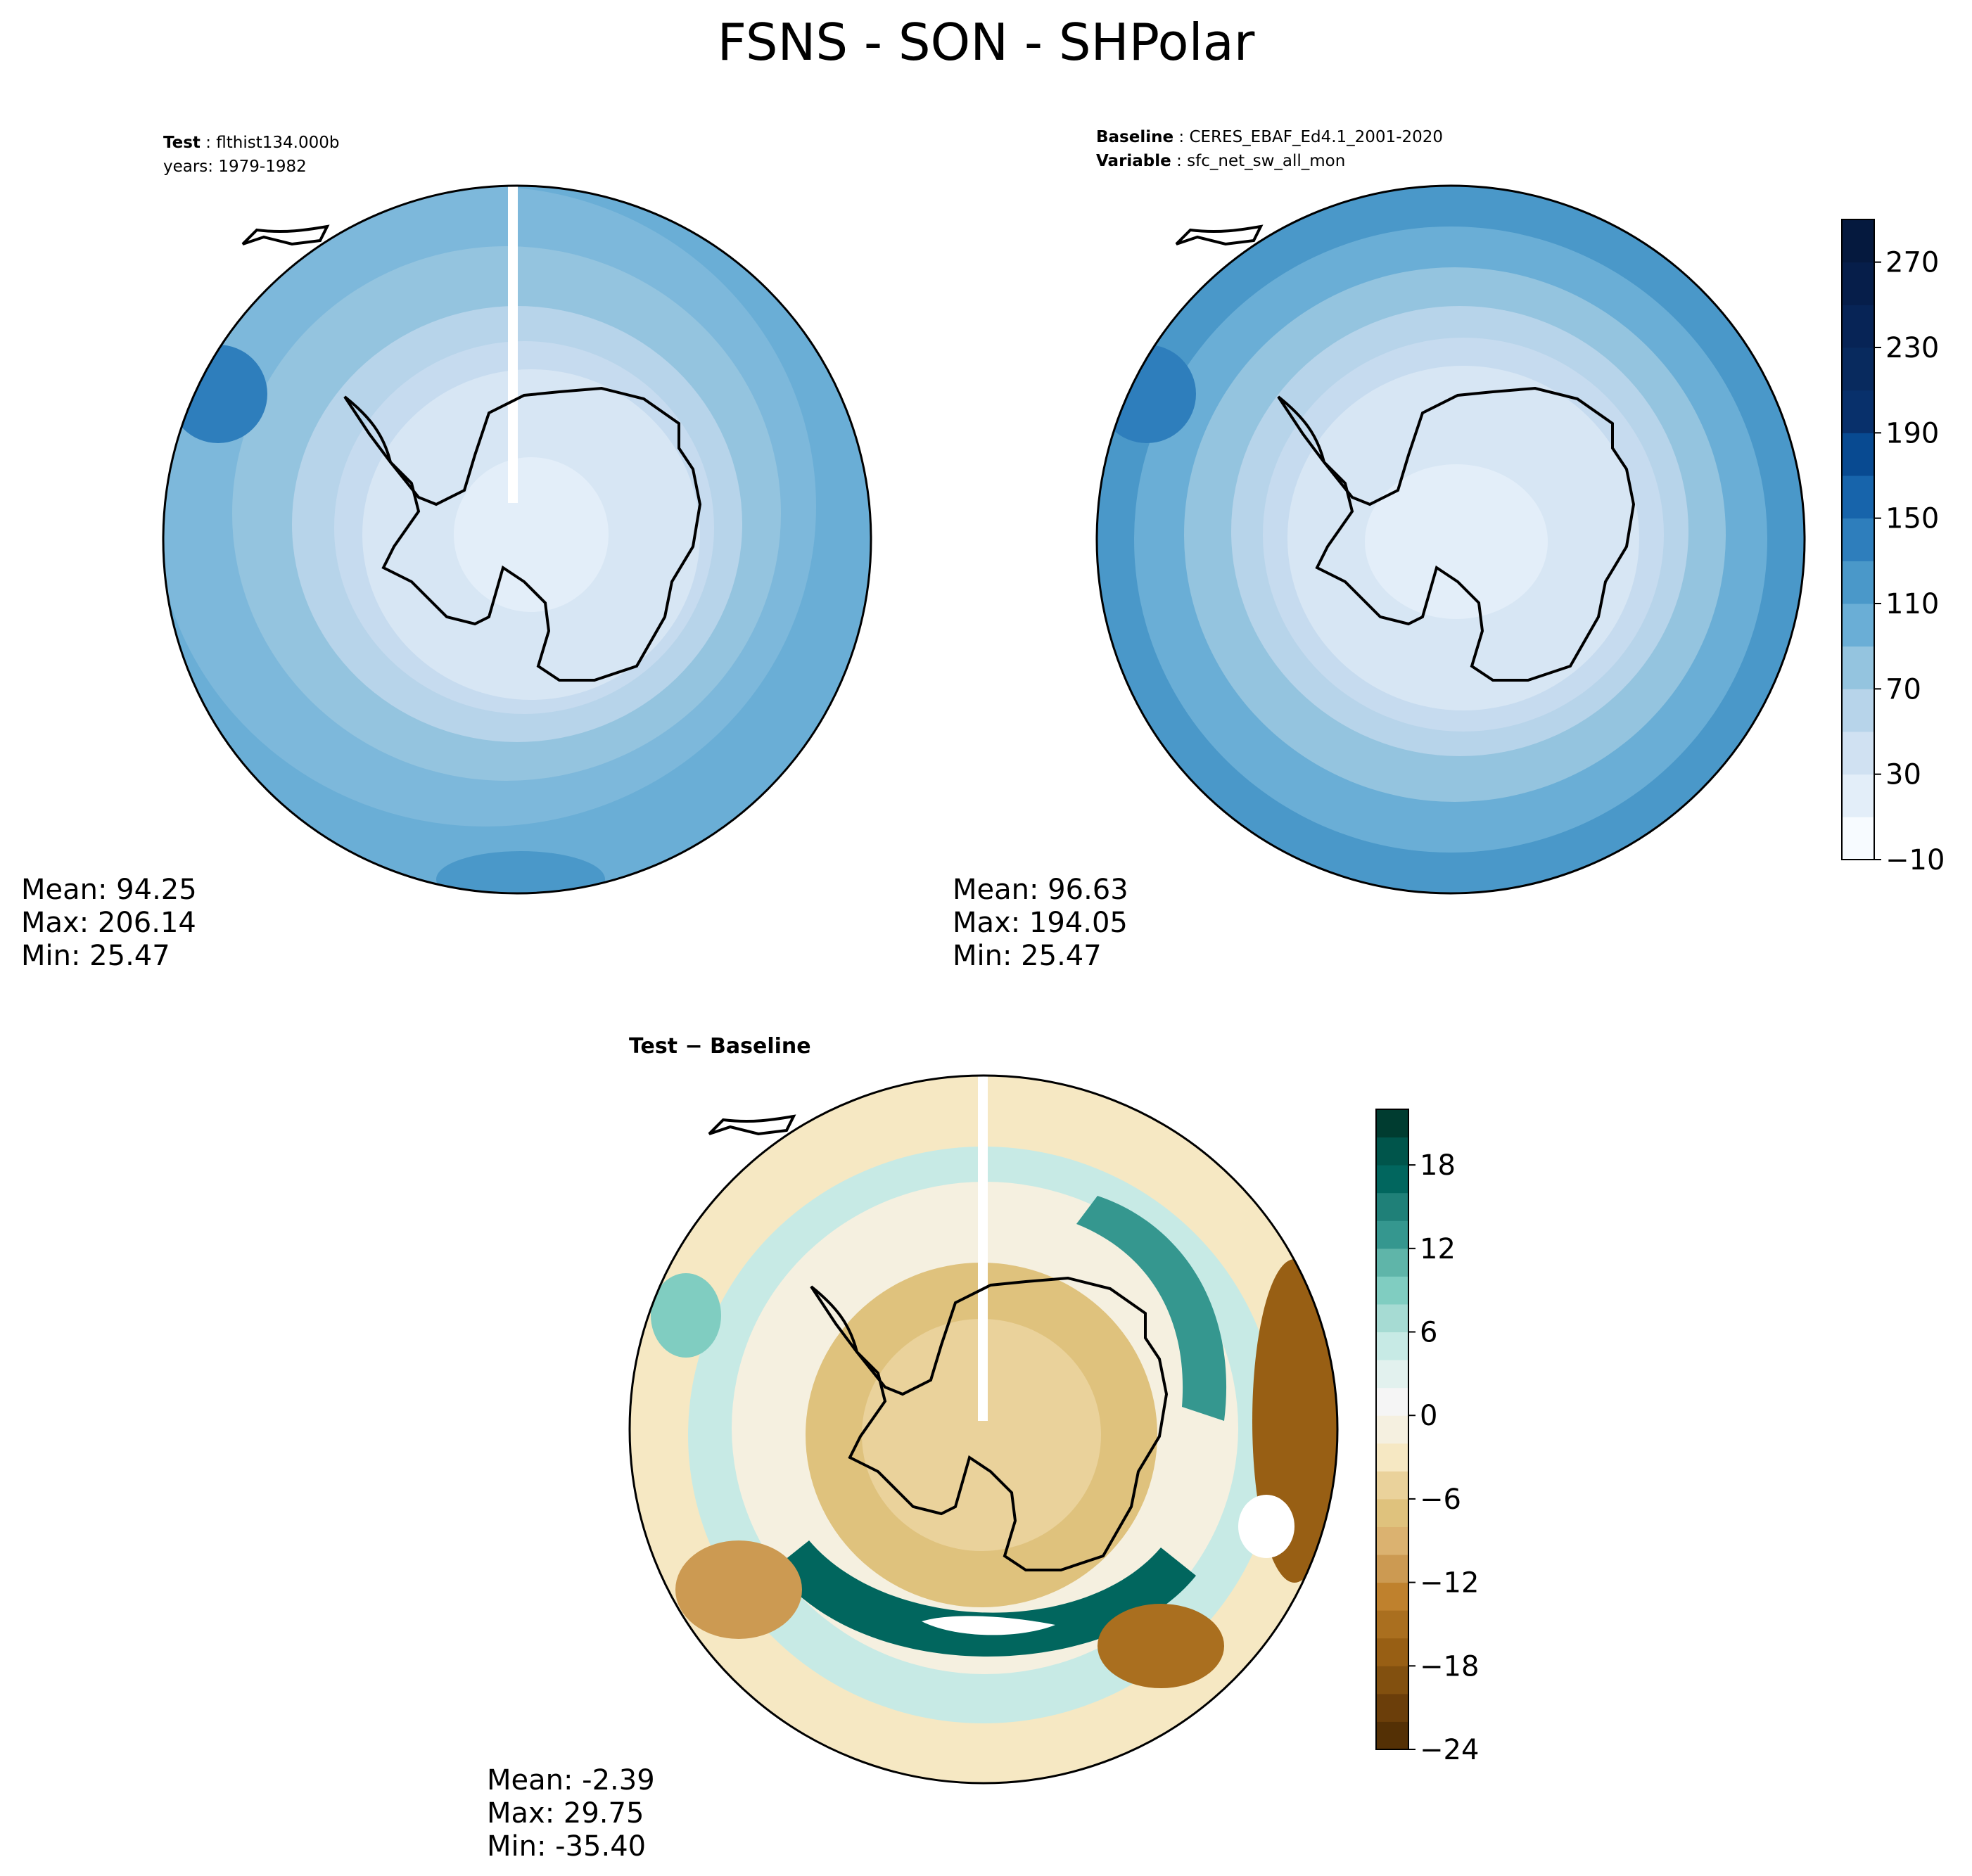 Image resolution: width=1972 pixels, height=1876 pixels. I want to click on diff-colorbar-tick-label: −18, so click(1450, 1666).